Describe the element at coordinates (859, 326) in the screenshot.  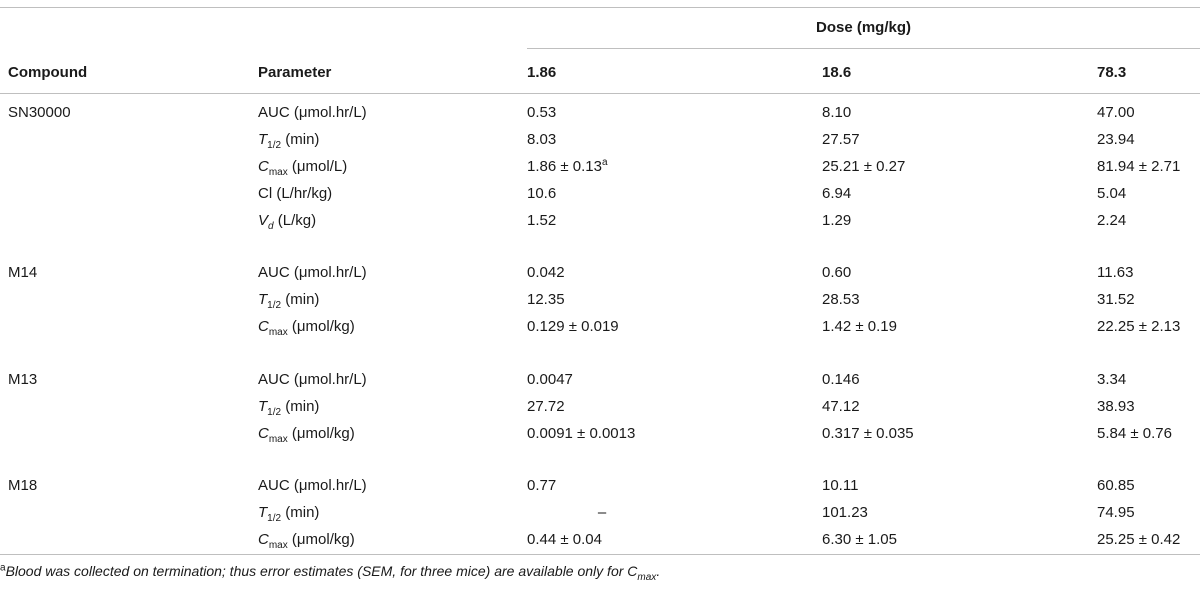
I see `table-cell: 1.42 ± 0.19` at that location.